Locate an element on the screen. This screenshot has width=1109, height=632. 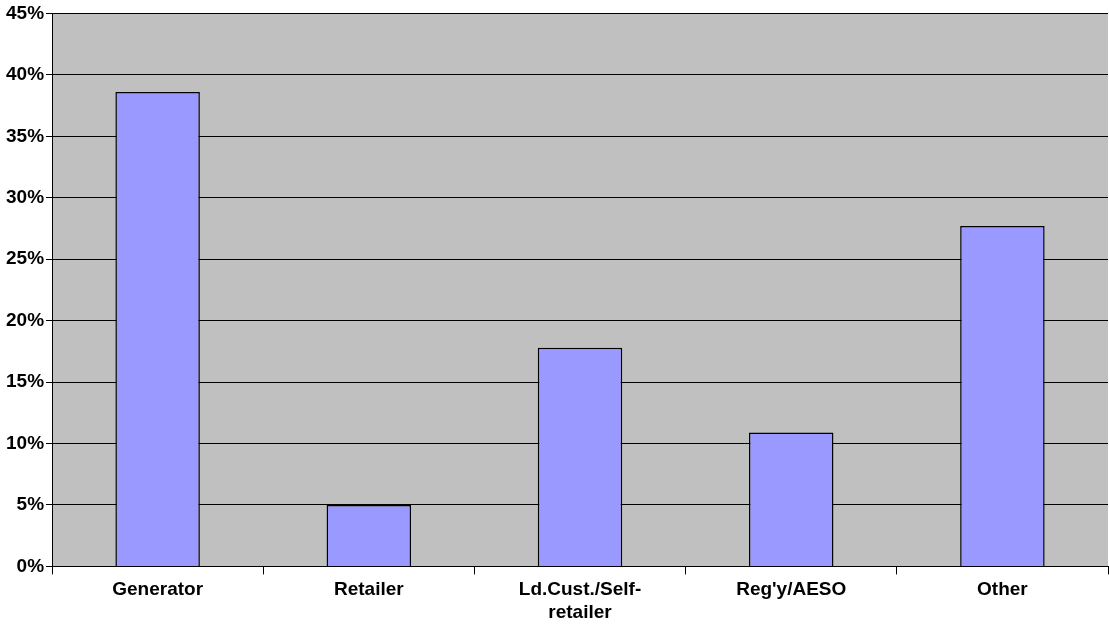
y-tick-label: 0% is located at coordinates (30, 565).